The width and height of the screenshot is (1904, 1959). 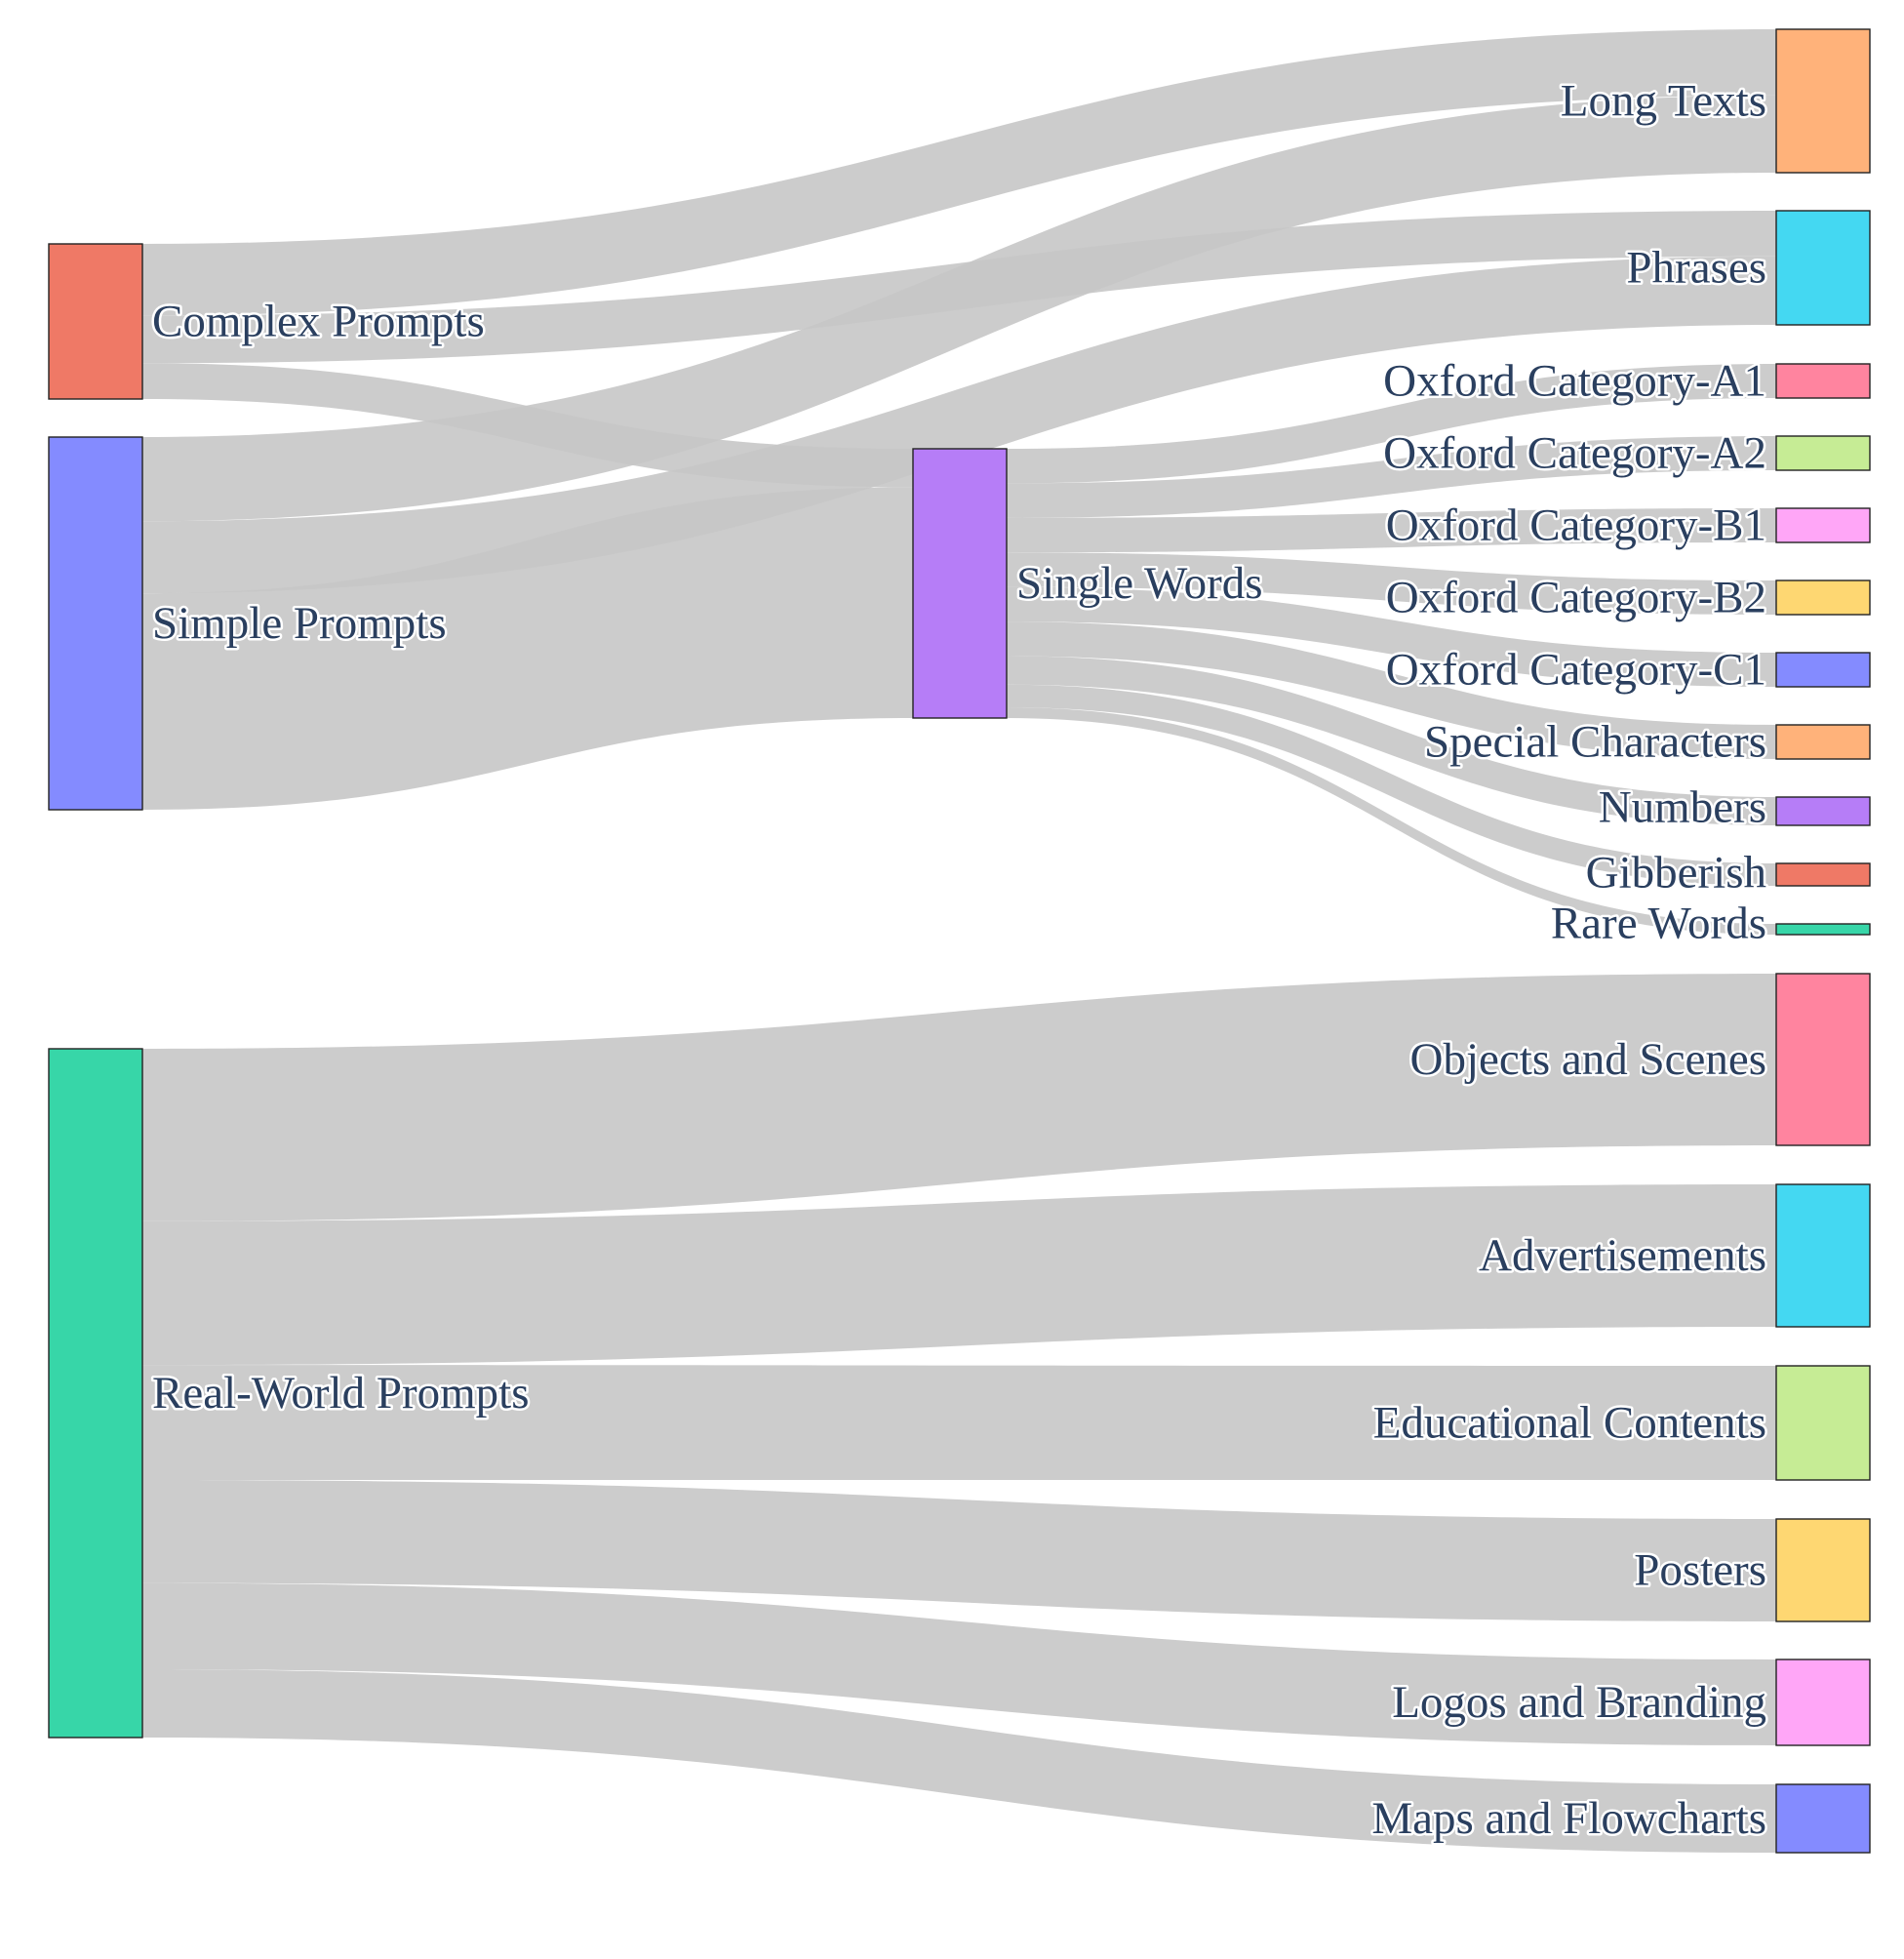 I want to click on node-numbers, so click(x=1823, y=811).